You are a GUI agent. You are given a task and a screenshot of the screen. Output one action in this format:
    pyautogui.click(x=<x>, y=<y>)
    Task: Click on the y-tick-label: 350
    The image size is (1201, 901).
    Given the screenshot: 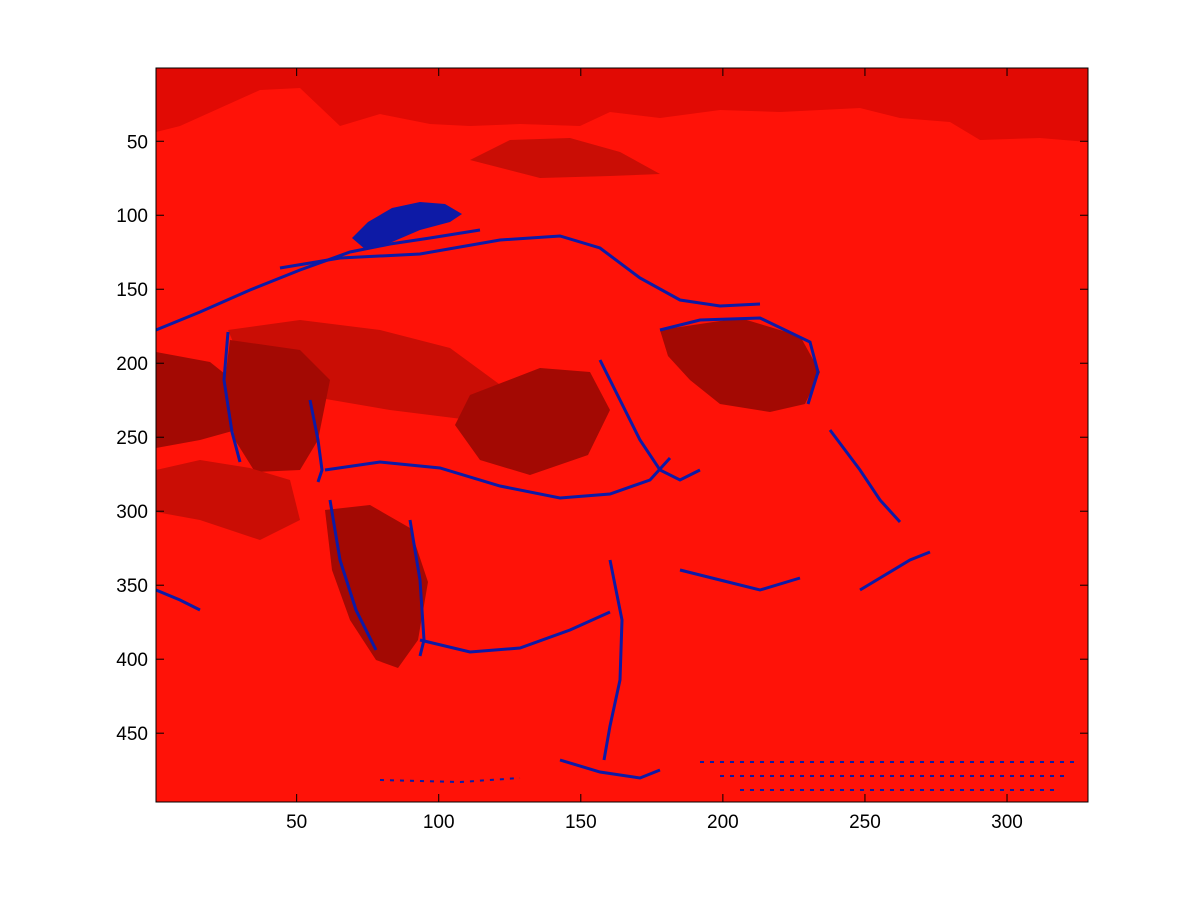 What is the action you would take?
    pyautogui.click(x=132, y=586)
    